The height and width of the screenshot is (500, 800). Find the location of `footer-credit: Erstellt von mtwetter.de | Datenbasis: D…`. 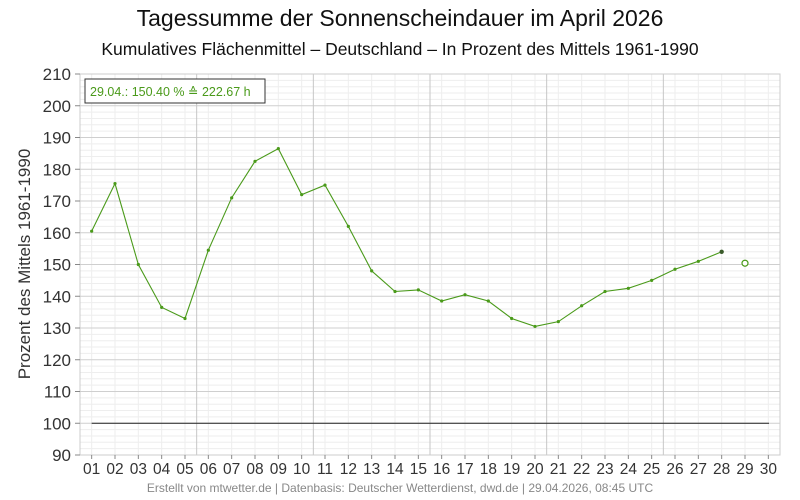

footer-credit: Erstellt von mtwetter.de | Datenbasis: D… is located at coordinates (400, 488).